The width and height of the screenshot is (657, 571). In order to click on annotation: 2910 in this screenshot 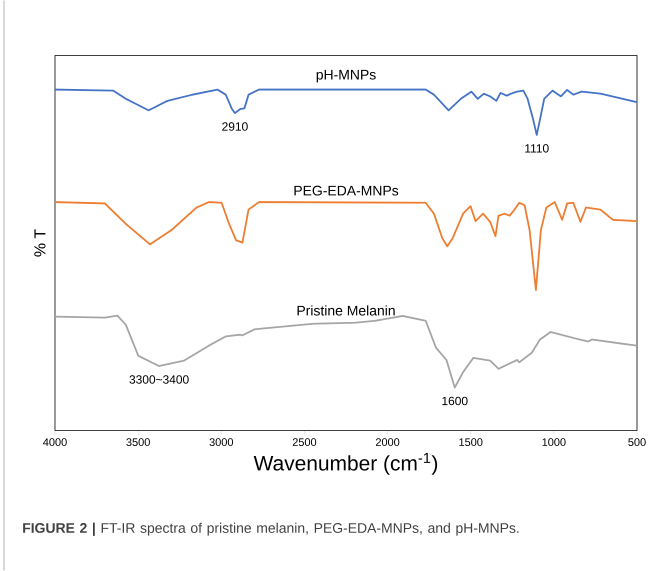, I will do `click(235, 126)`.